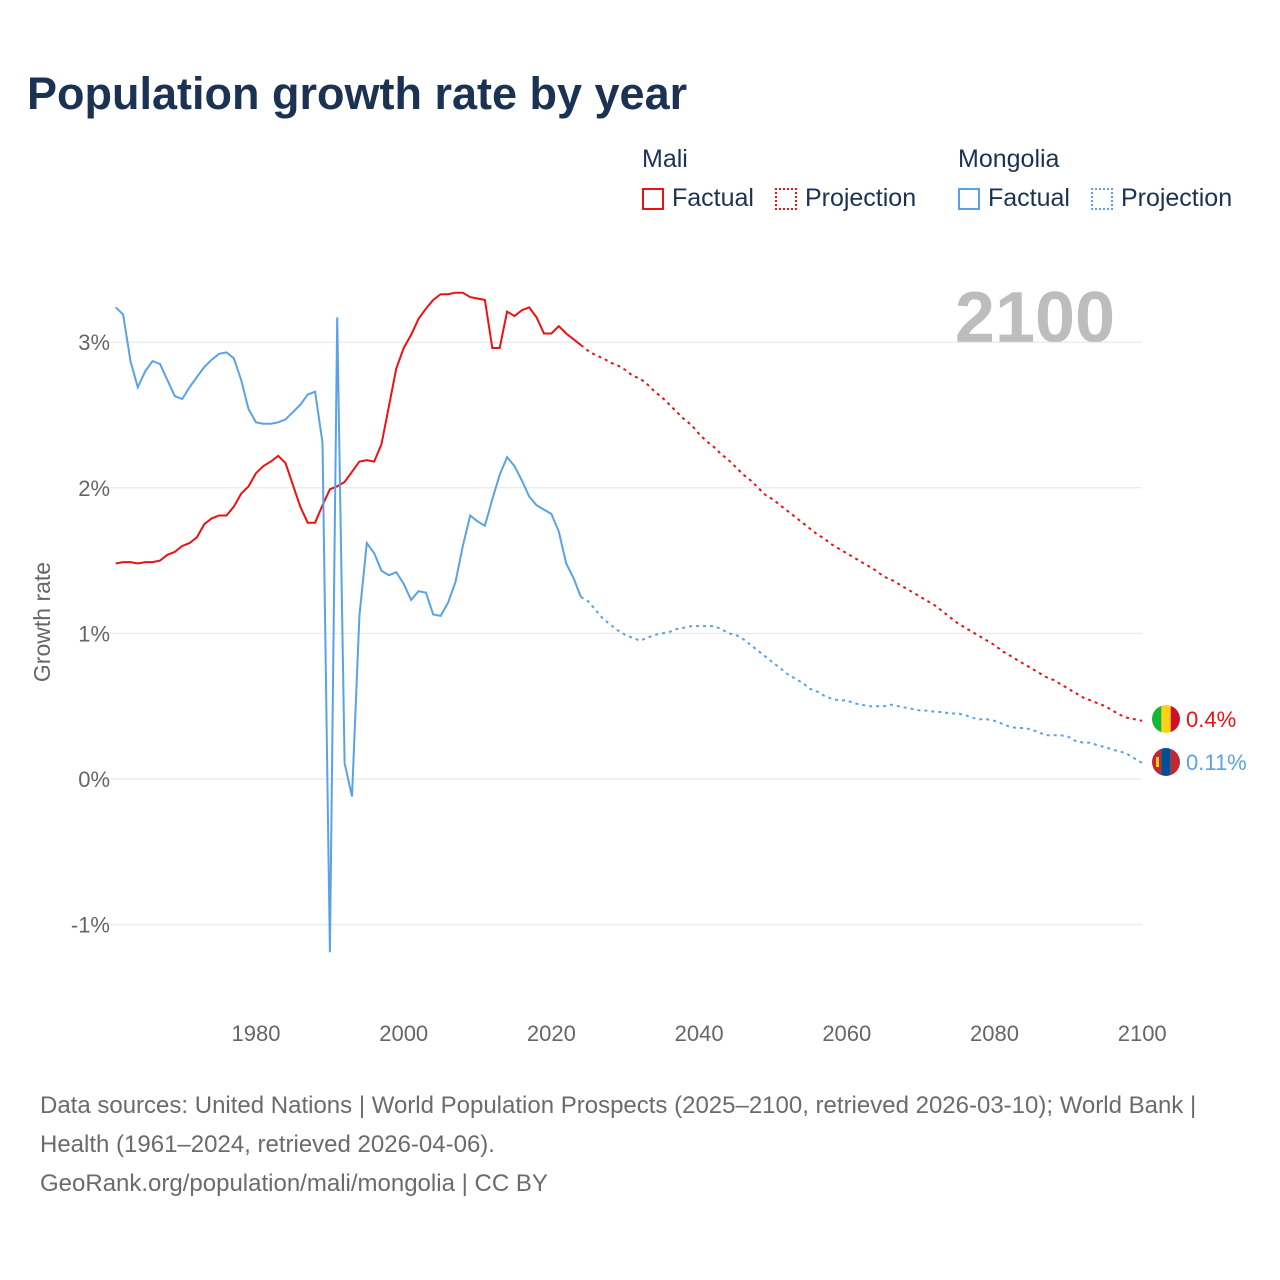 The width and height of the screenshot is (1280, 1280). Describe the element at coordinates (90, 925) in the screenshot. I see `y-tick-label: -1%` at that location.